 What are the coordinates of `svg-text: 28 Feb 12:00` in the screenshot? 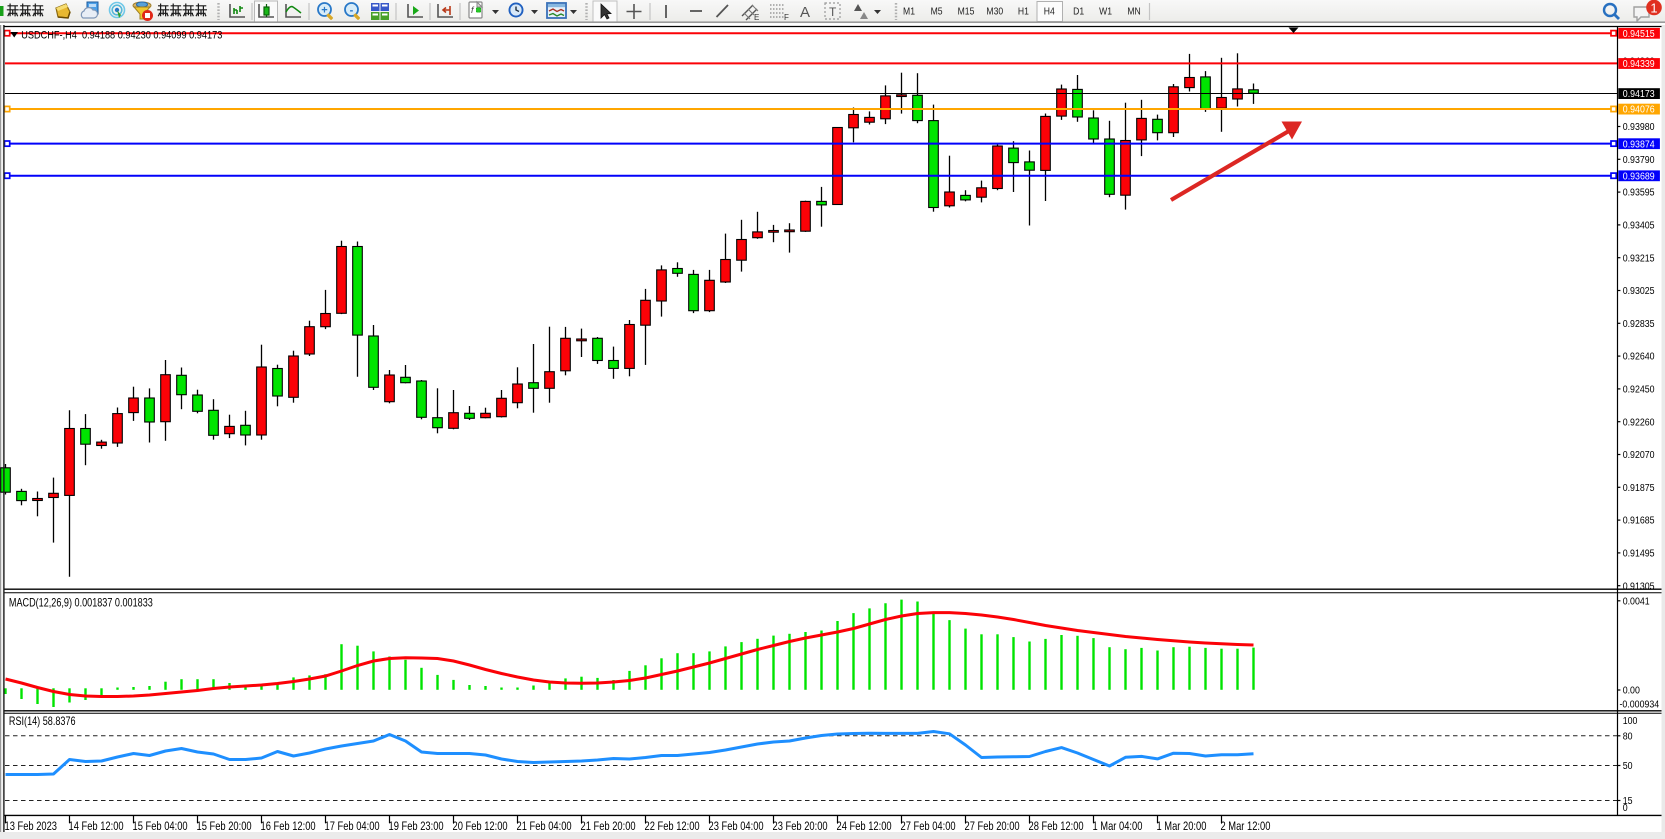 It's located at (1056, 826).